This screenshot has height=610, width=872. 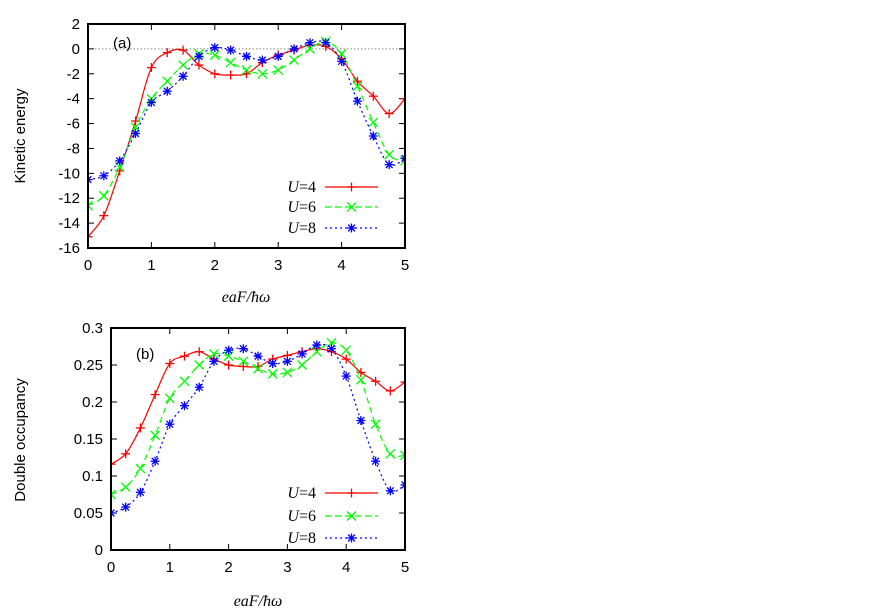 What do you see at coordinates (111, 567) in the screenshot?
I see `panel-b-xtick-label: 0` at bounding box center [111, 567].